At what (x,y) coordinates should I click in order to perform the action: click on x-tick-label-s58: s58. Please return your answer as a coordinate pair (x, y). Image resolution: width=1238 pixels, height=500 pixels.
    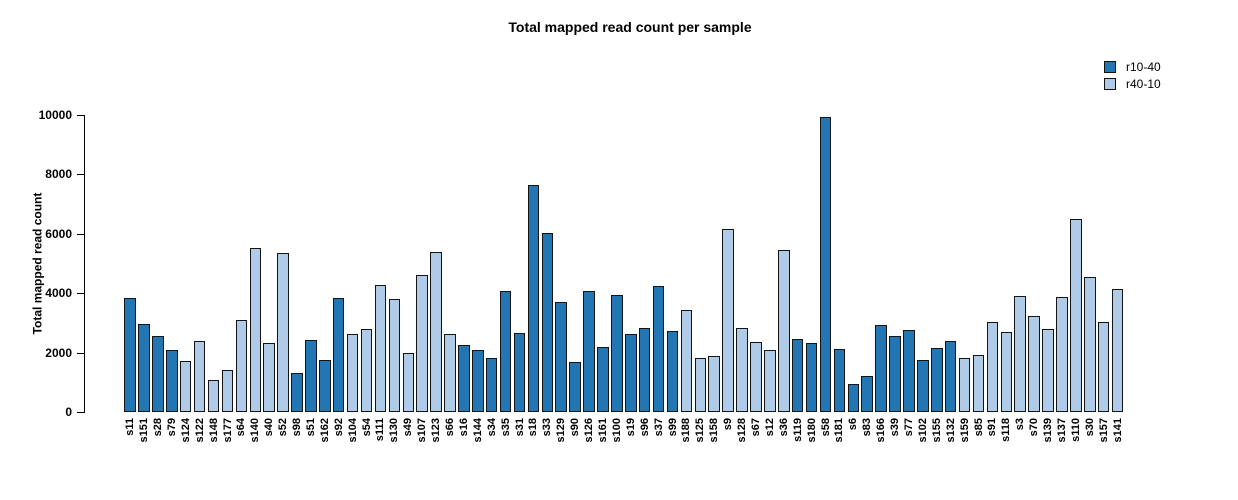
    Looking at the image, I should click on (825, 427).